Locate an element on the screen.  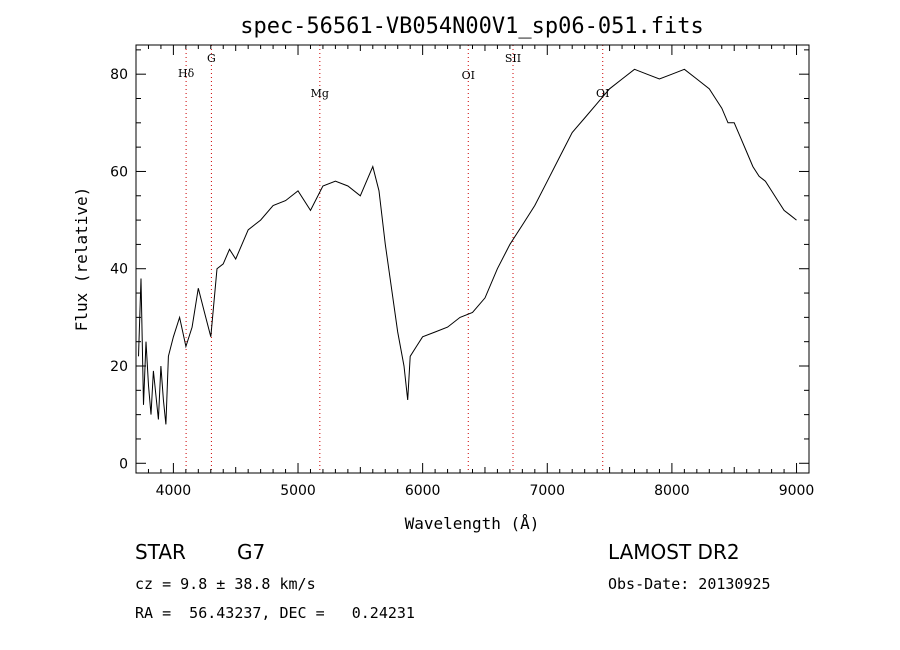
redshift-info: cz = 9.8 ± 38.8 km/s is located at coordinates (225, 584).